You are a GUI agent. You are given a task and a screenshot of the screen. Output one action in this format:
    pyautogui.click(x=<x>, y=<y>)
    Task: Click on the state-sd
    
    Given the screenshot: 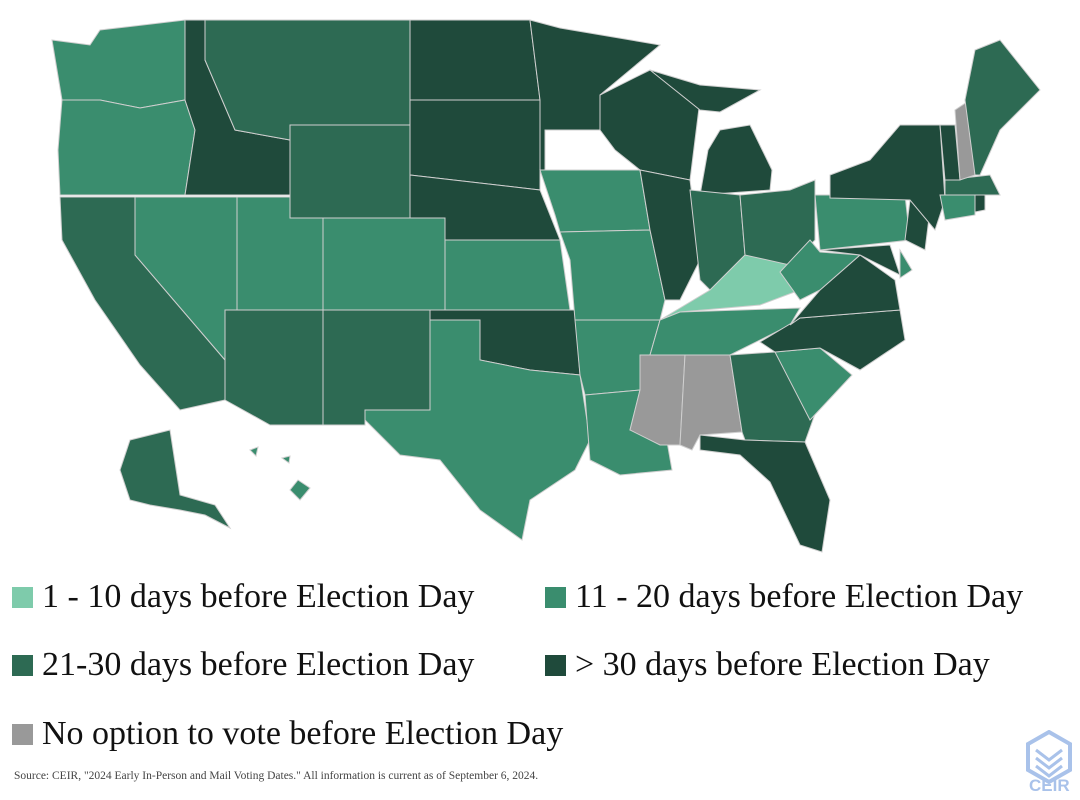 What is the action you would take?
    pyautogui.click(x=475, y=145)
    